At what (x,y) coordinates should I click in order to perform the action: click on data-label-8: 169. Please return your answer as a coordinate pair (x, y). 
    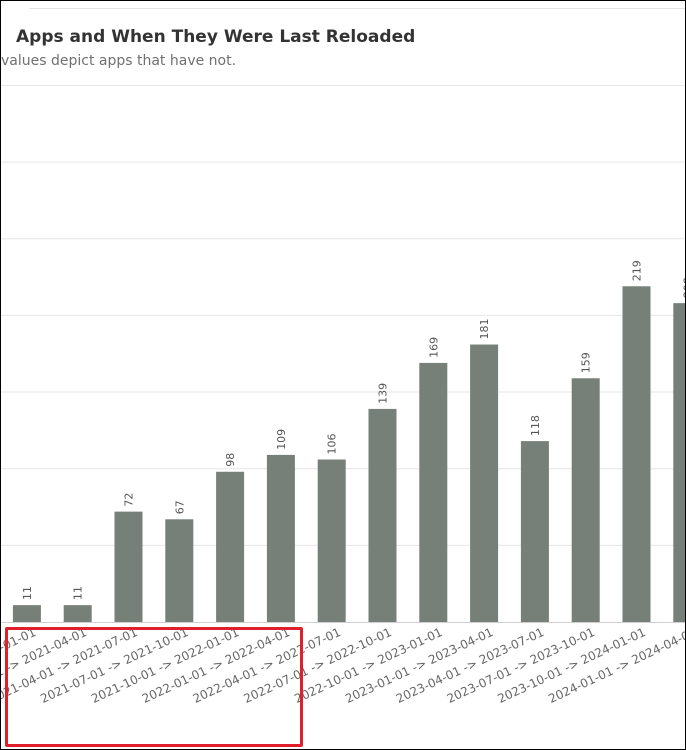
    Looking at the image, I should click on (433, 347).